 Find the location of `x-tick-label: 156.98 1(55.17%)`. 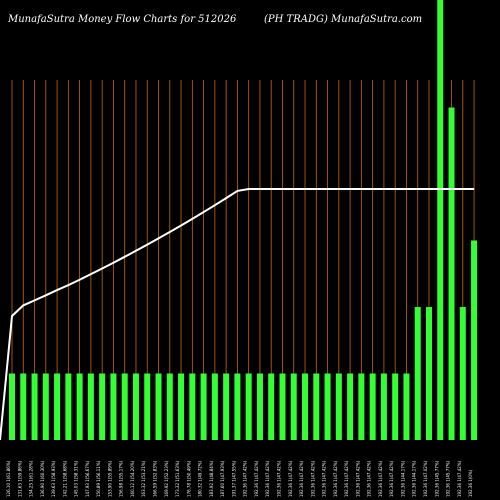

x-tick-label: 156.98 1(55.17%) is located at coordinates (121, 478).